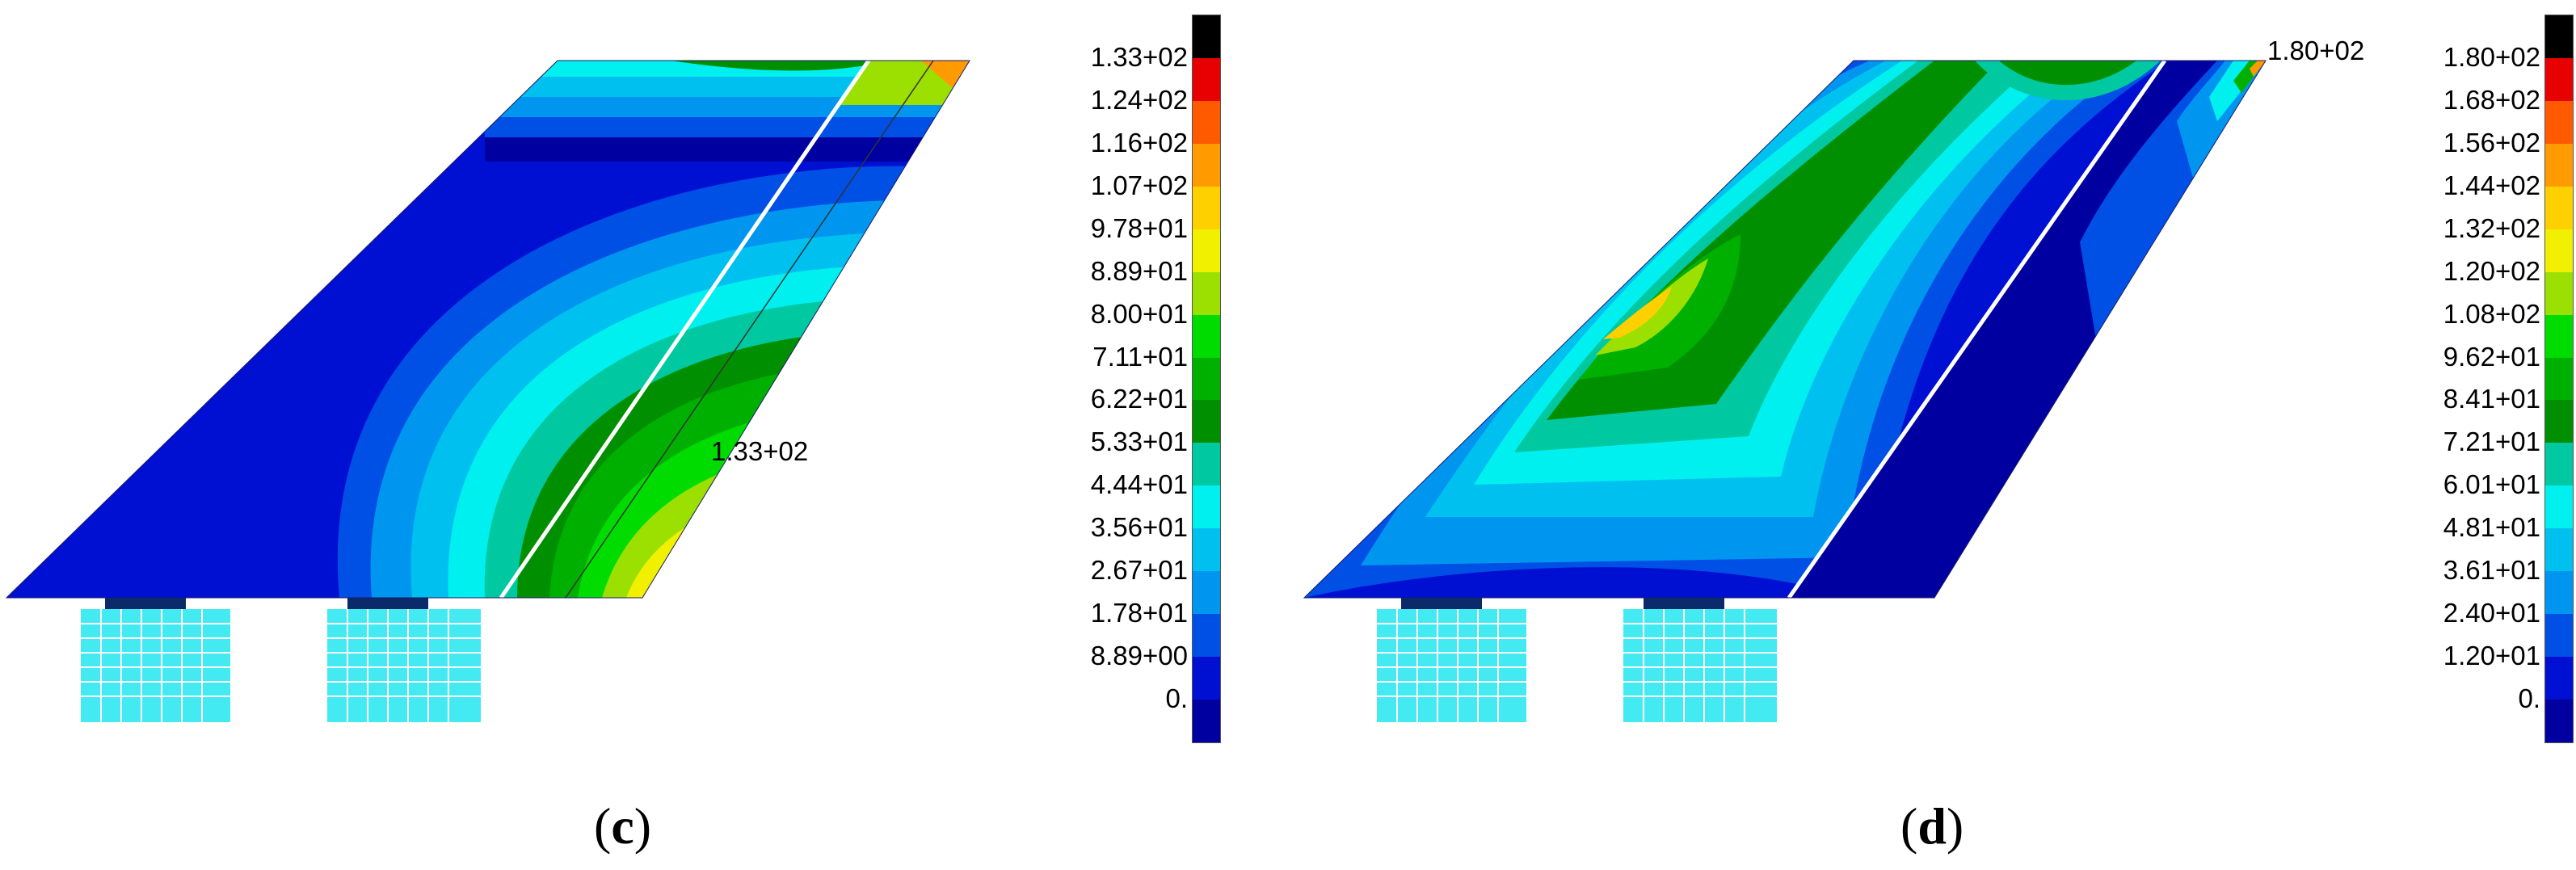 Image resolution: width=2576 pixels, height=870 pixels. What do you see at coordinates (1139, 613) in the screenshot?
I see `legend-tick-label: 1.78+01` at bounding box center [1139, 613].